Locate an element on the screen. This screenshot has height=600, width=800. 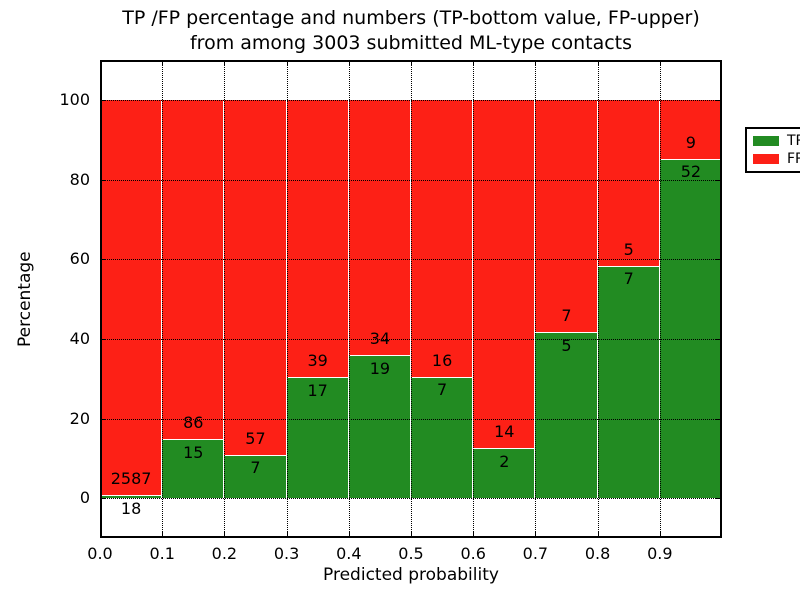
y-tick-label: 100 is located at coordinates (74, 99).